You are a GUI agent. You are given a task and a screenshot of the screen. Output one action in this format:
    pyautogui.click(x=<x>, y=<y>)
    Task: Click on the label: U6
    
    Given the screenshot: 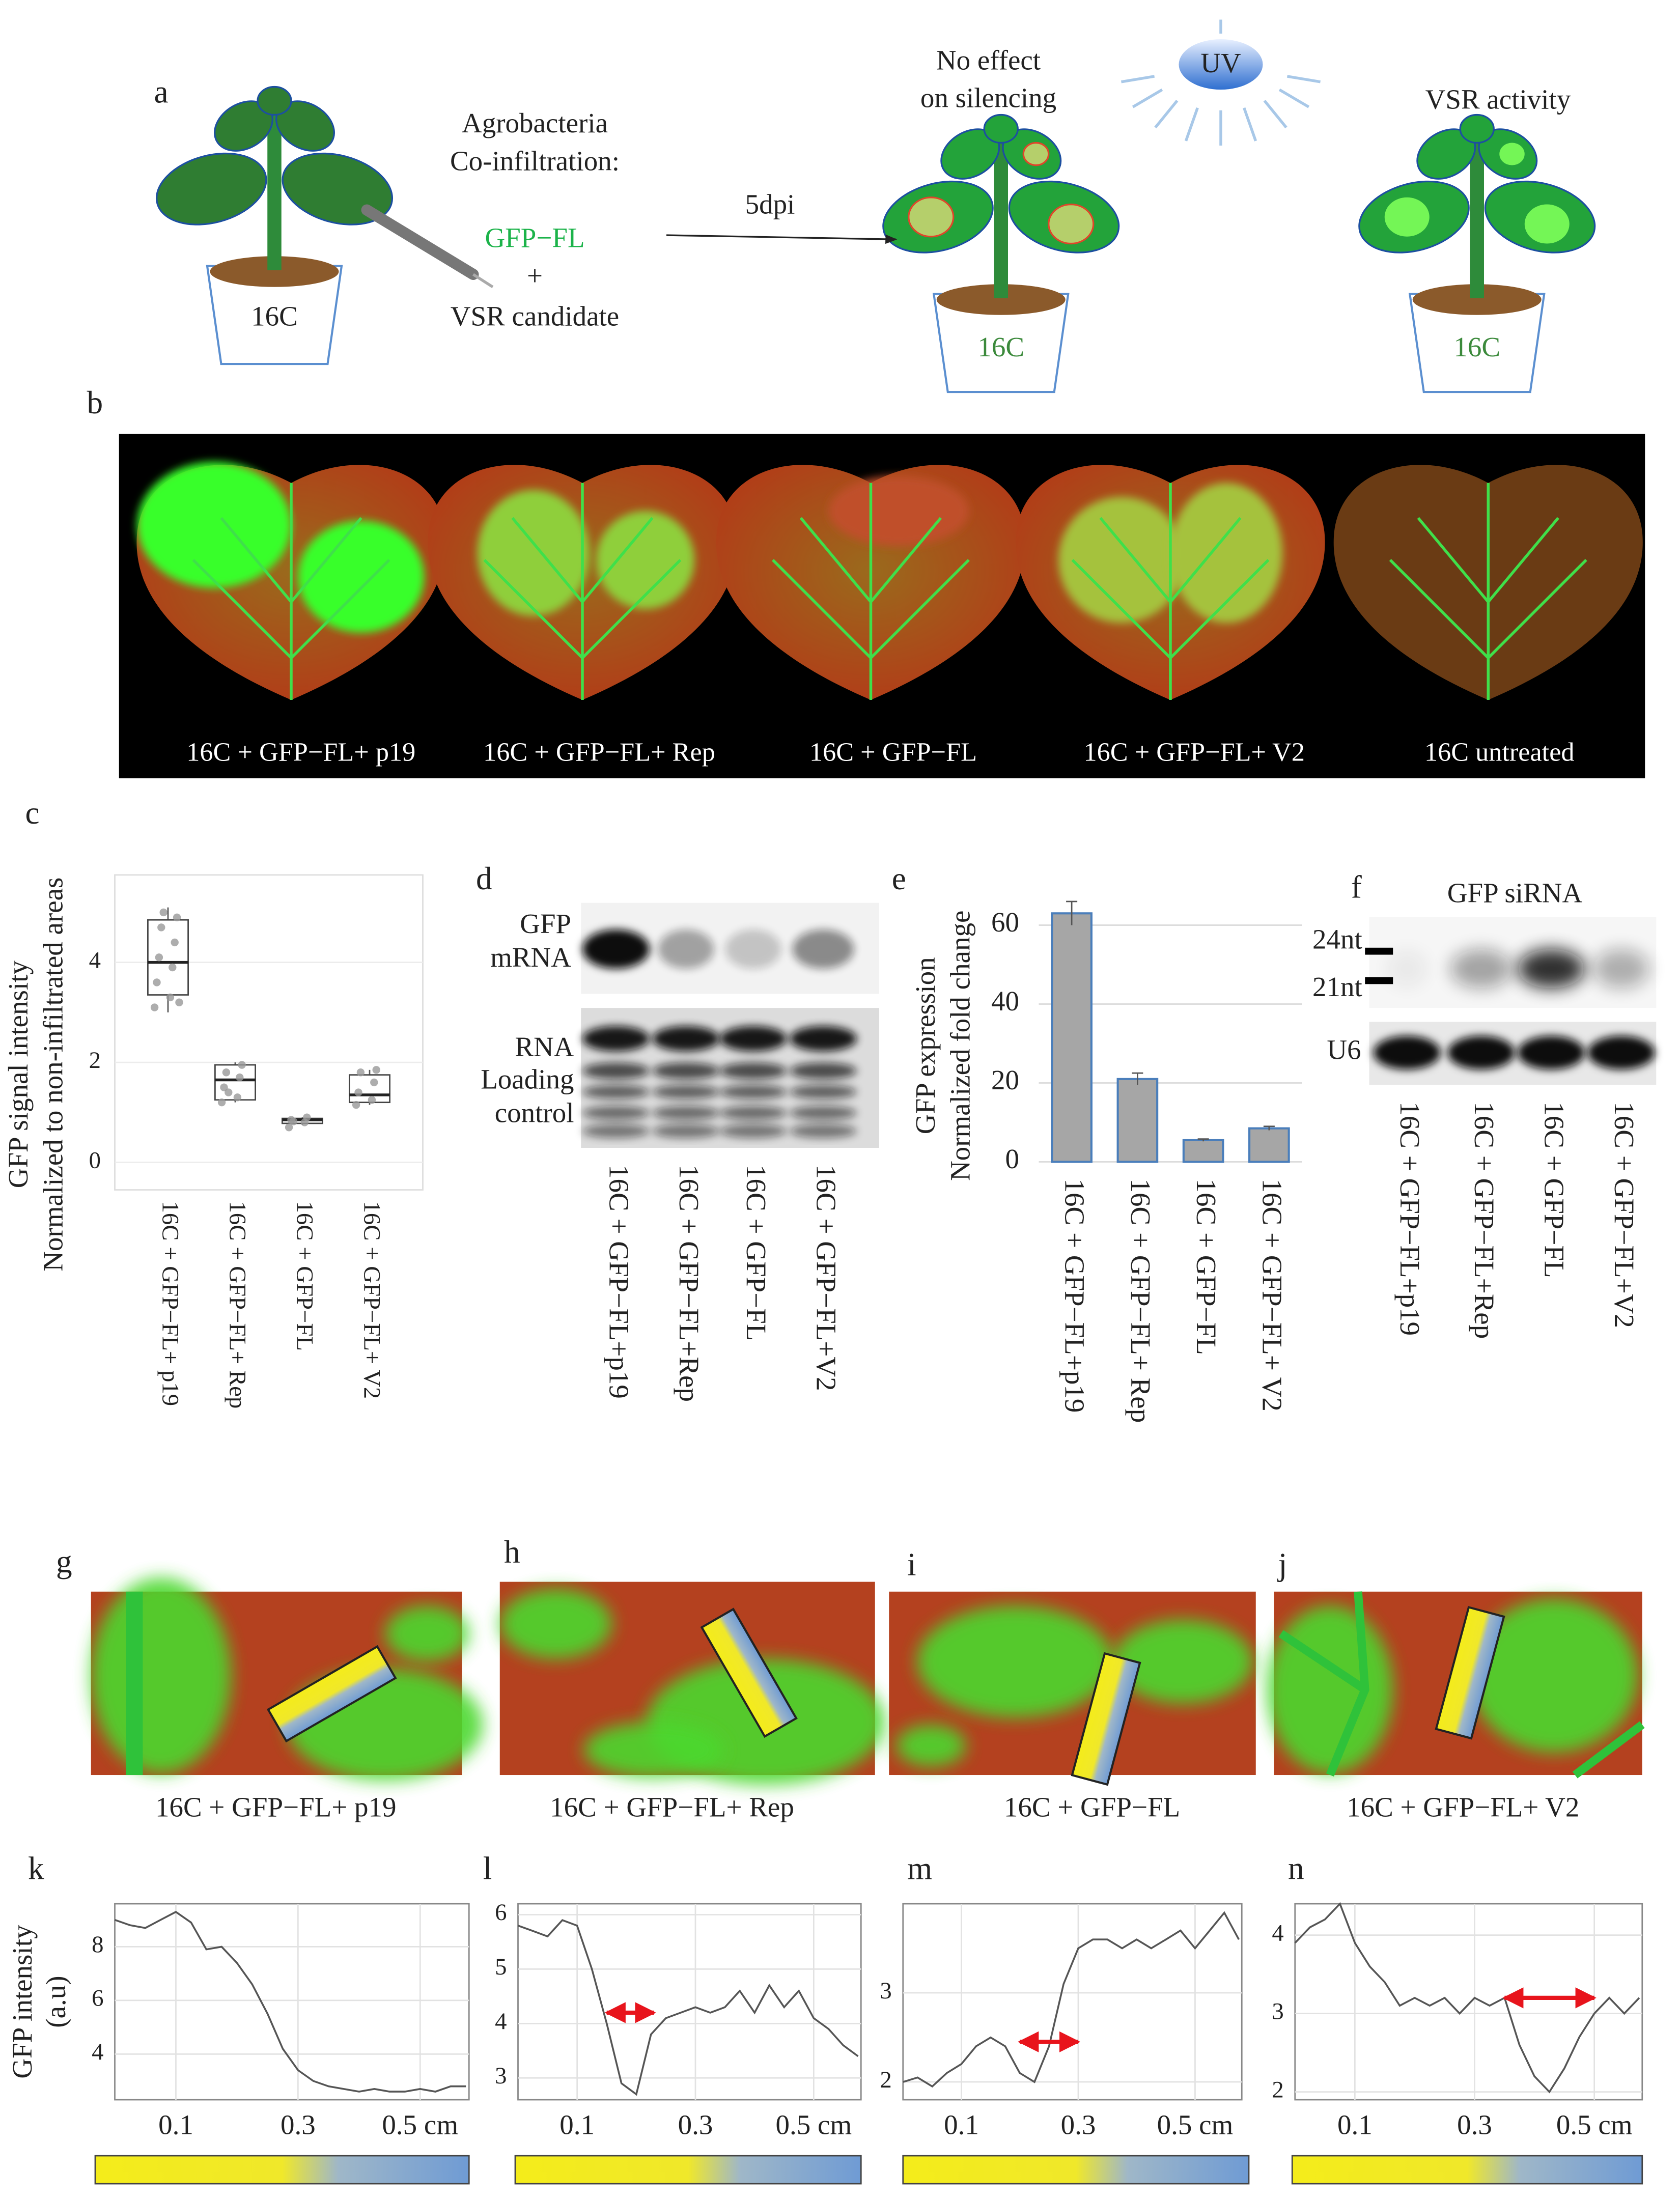 What is the action you would take?
    pyautogui.click(x=1344, y=1049)
    